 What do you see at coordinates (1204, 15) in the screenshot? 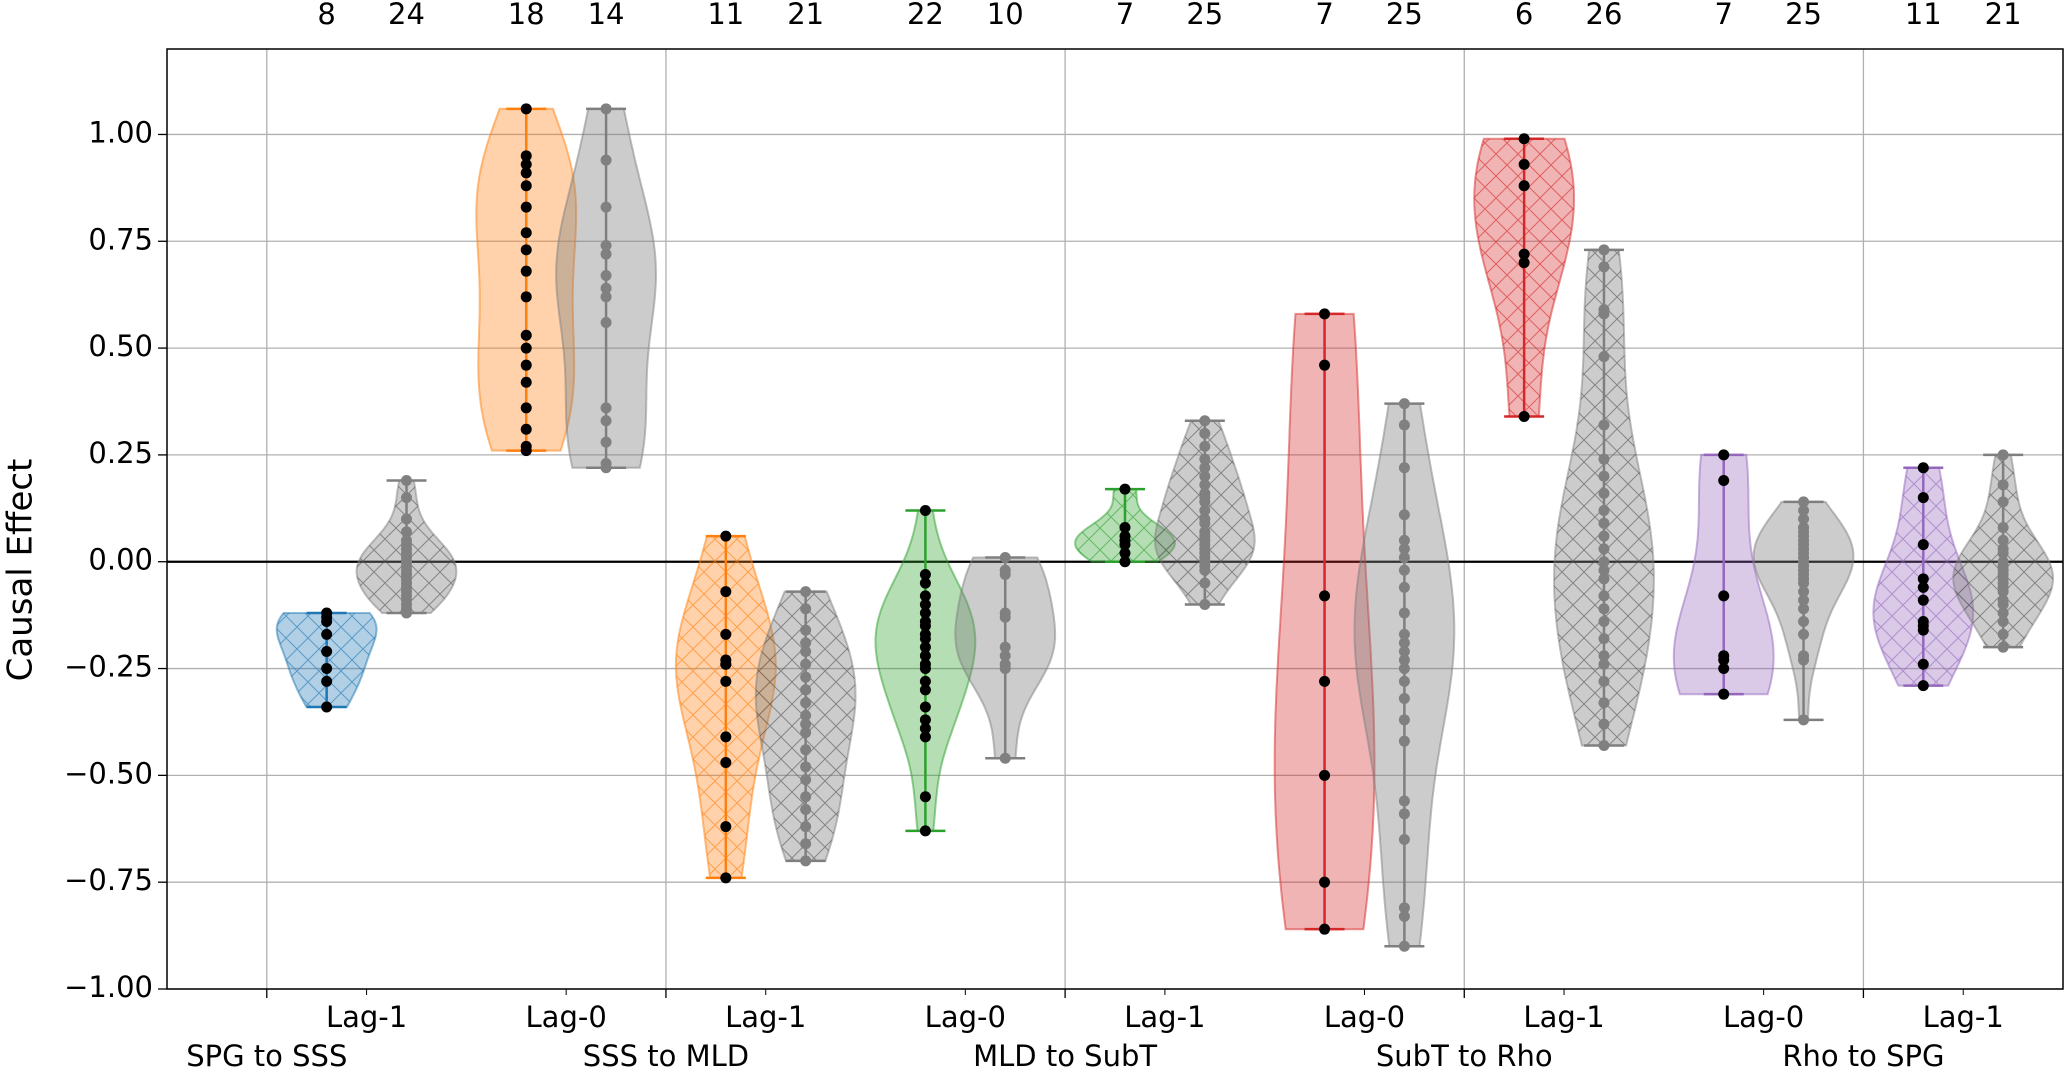
I see `count-label: 25` at bounding box center [1204, 15].